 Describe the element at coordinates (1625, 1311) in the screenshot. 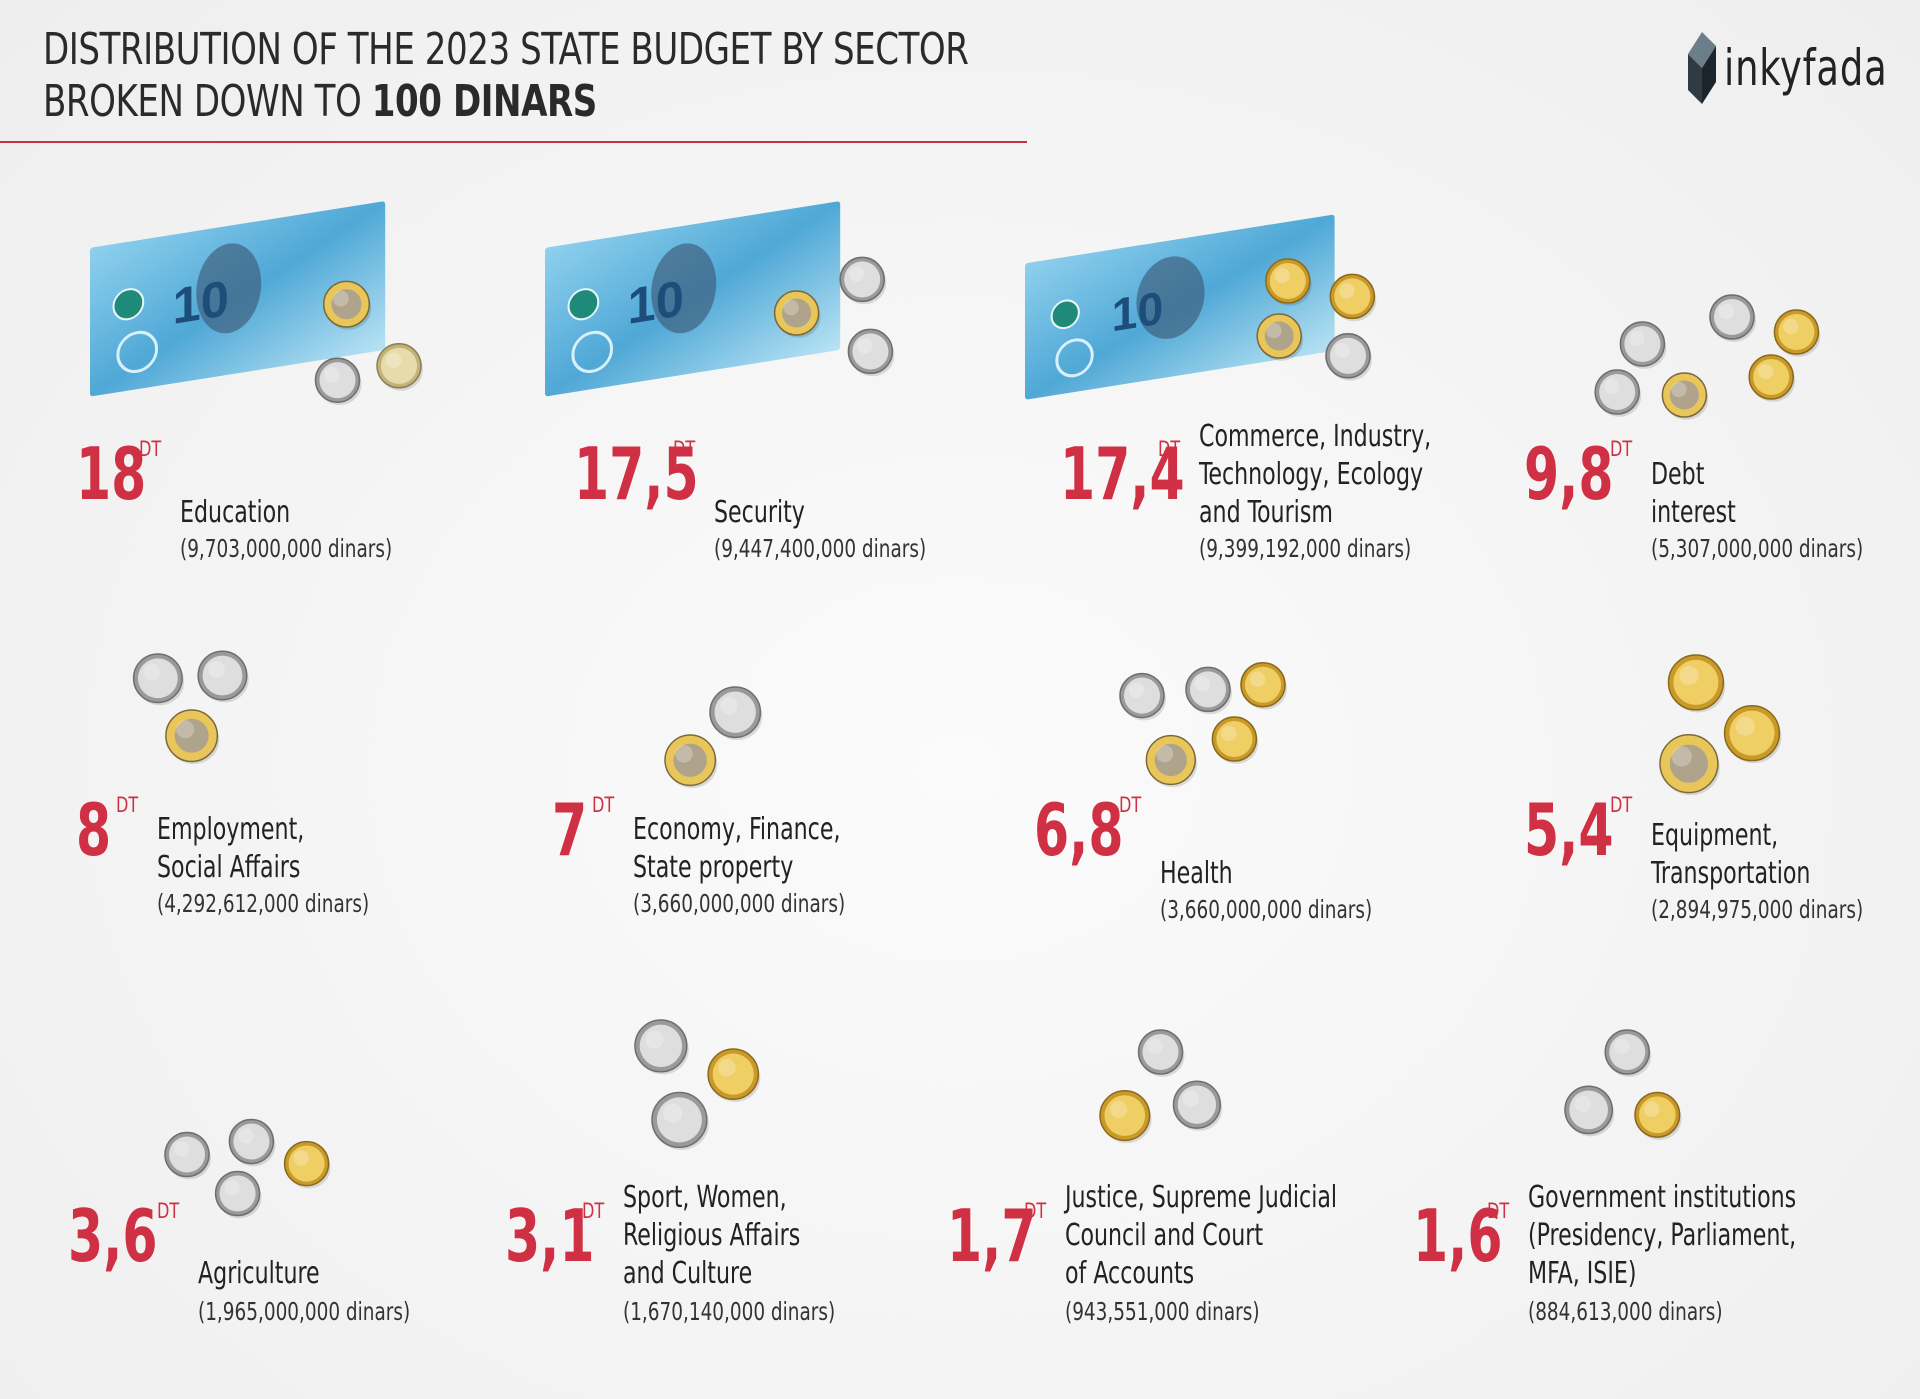

I see `sector-amount: (884,613,000 dinars)` at that location.